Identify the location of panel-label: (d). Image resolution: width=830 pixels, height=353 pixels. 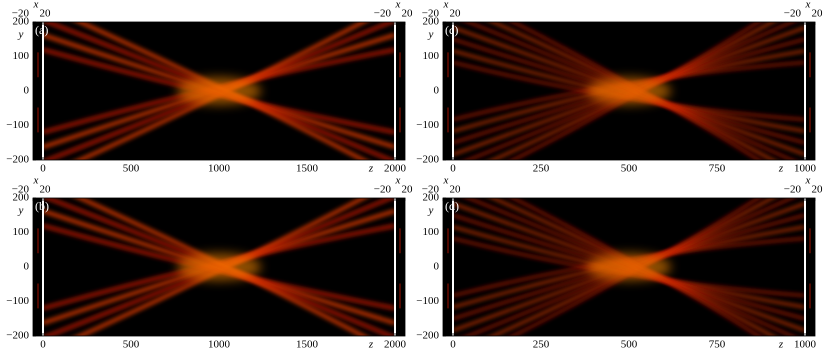
(452, 206).